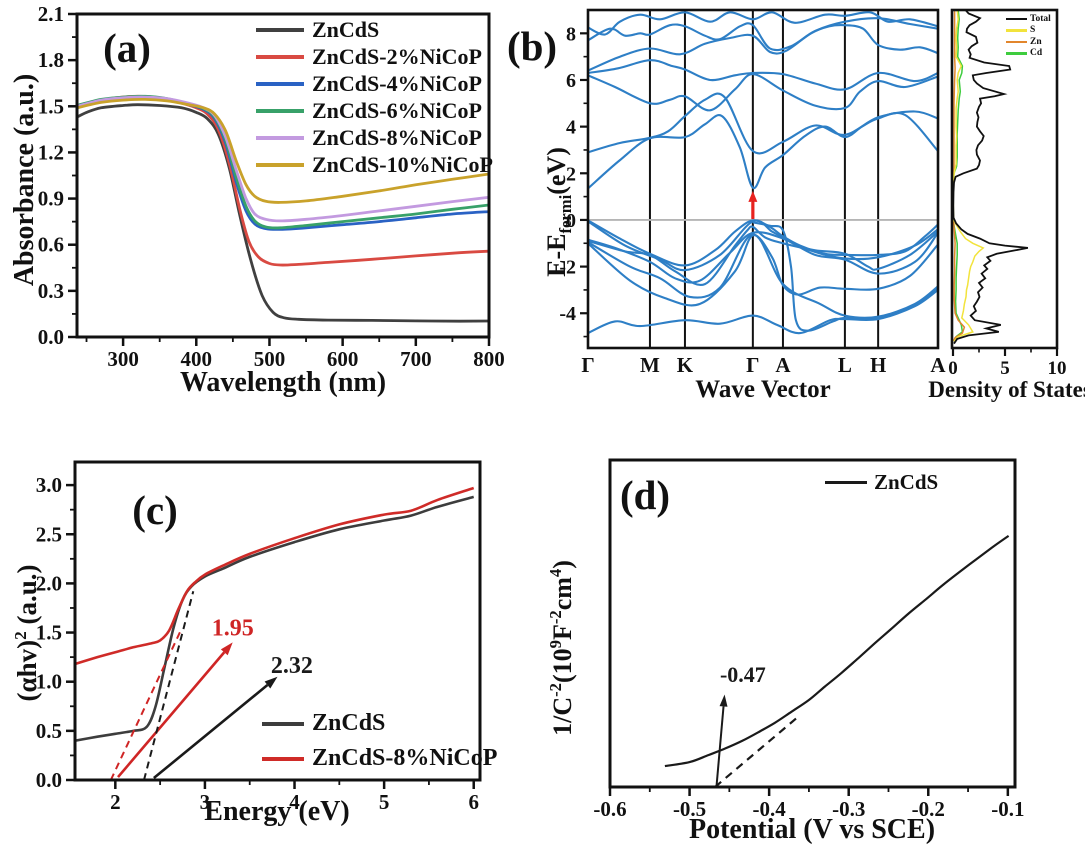  What do you see at coordinates (51, 337) in the screenshot?
I see `svg-text: 0.0` at bounding box center [51, 337].